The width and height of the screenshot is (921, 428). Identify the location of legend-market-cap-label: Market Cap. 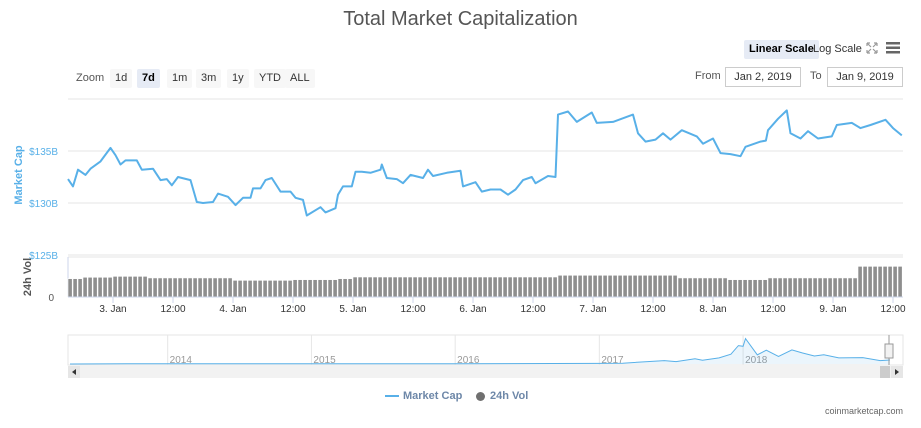
(433, 396).